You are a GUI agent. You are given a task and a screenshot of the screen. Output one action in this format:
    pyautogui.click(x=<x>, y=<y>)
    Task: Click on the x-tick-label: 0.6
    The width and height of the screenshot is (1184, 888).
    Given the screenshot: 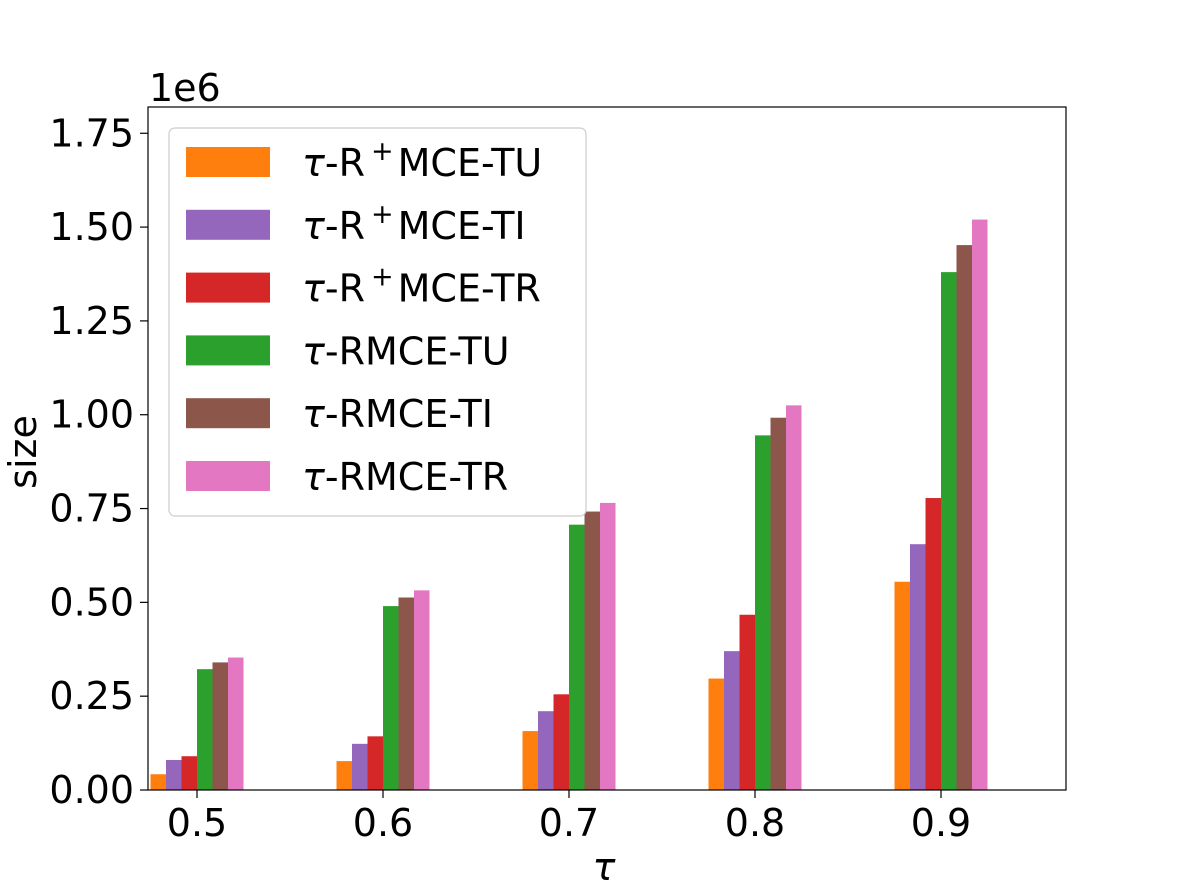 What is the action you would take?
    pyautogui.click(x=383, y=823)
    